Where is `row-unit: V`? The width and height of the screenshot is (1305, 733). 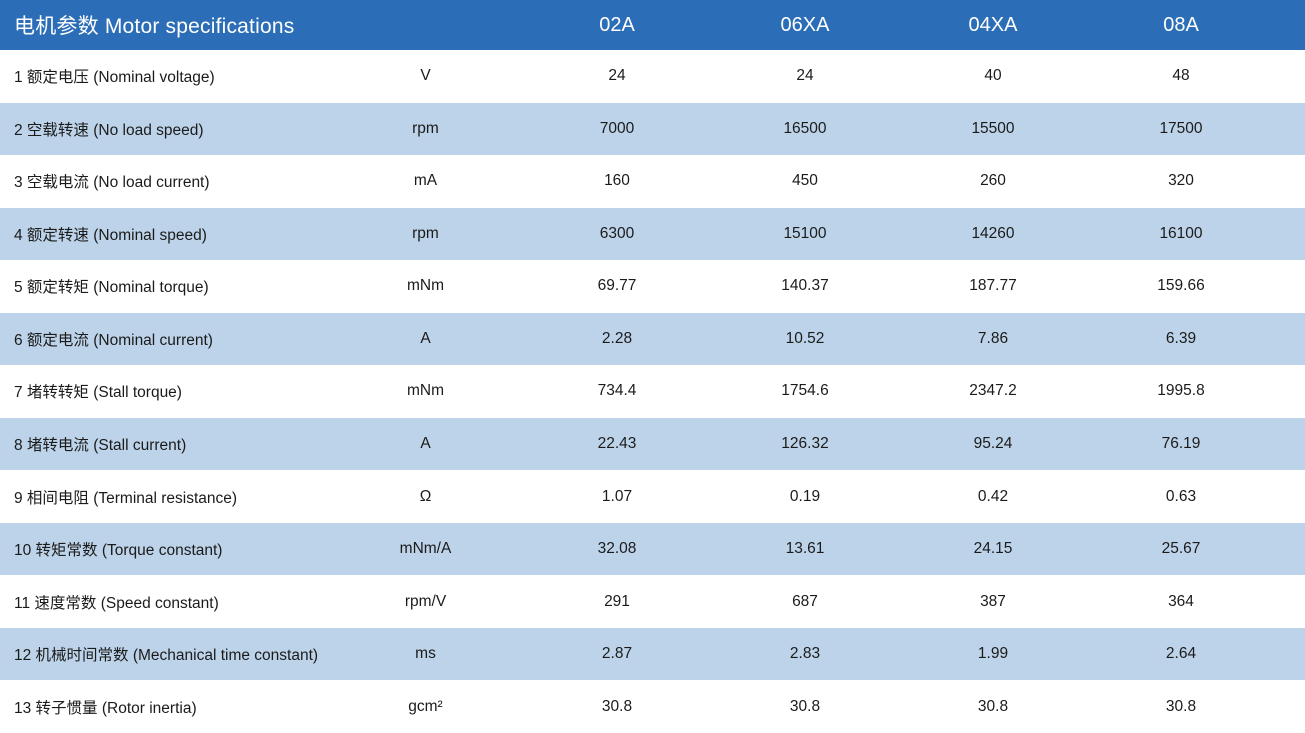 row-unit: V is located at coordinates (425, 76).